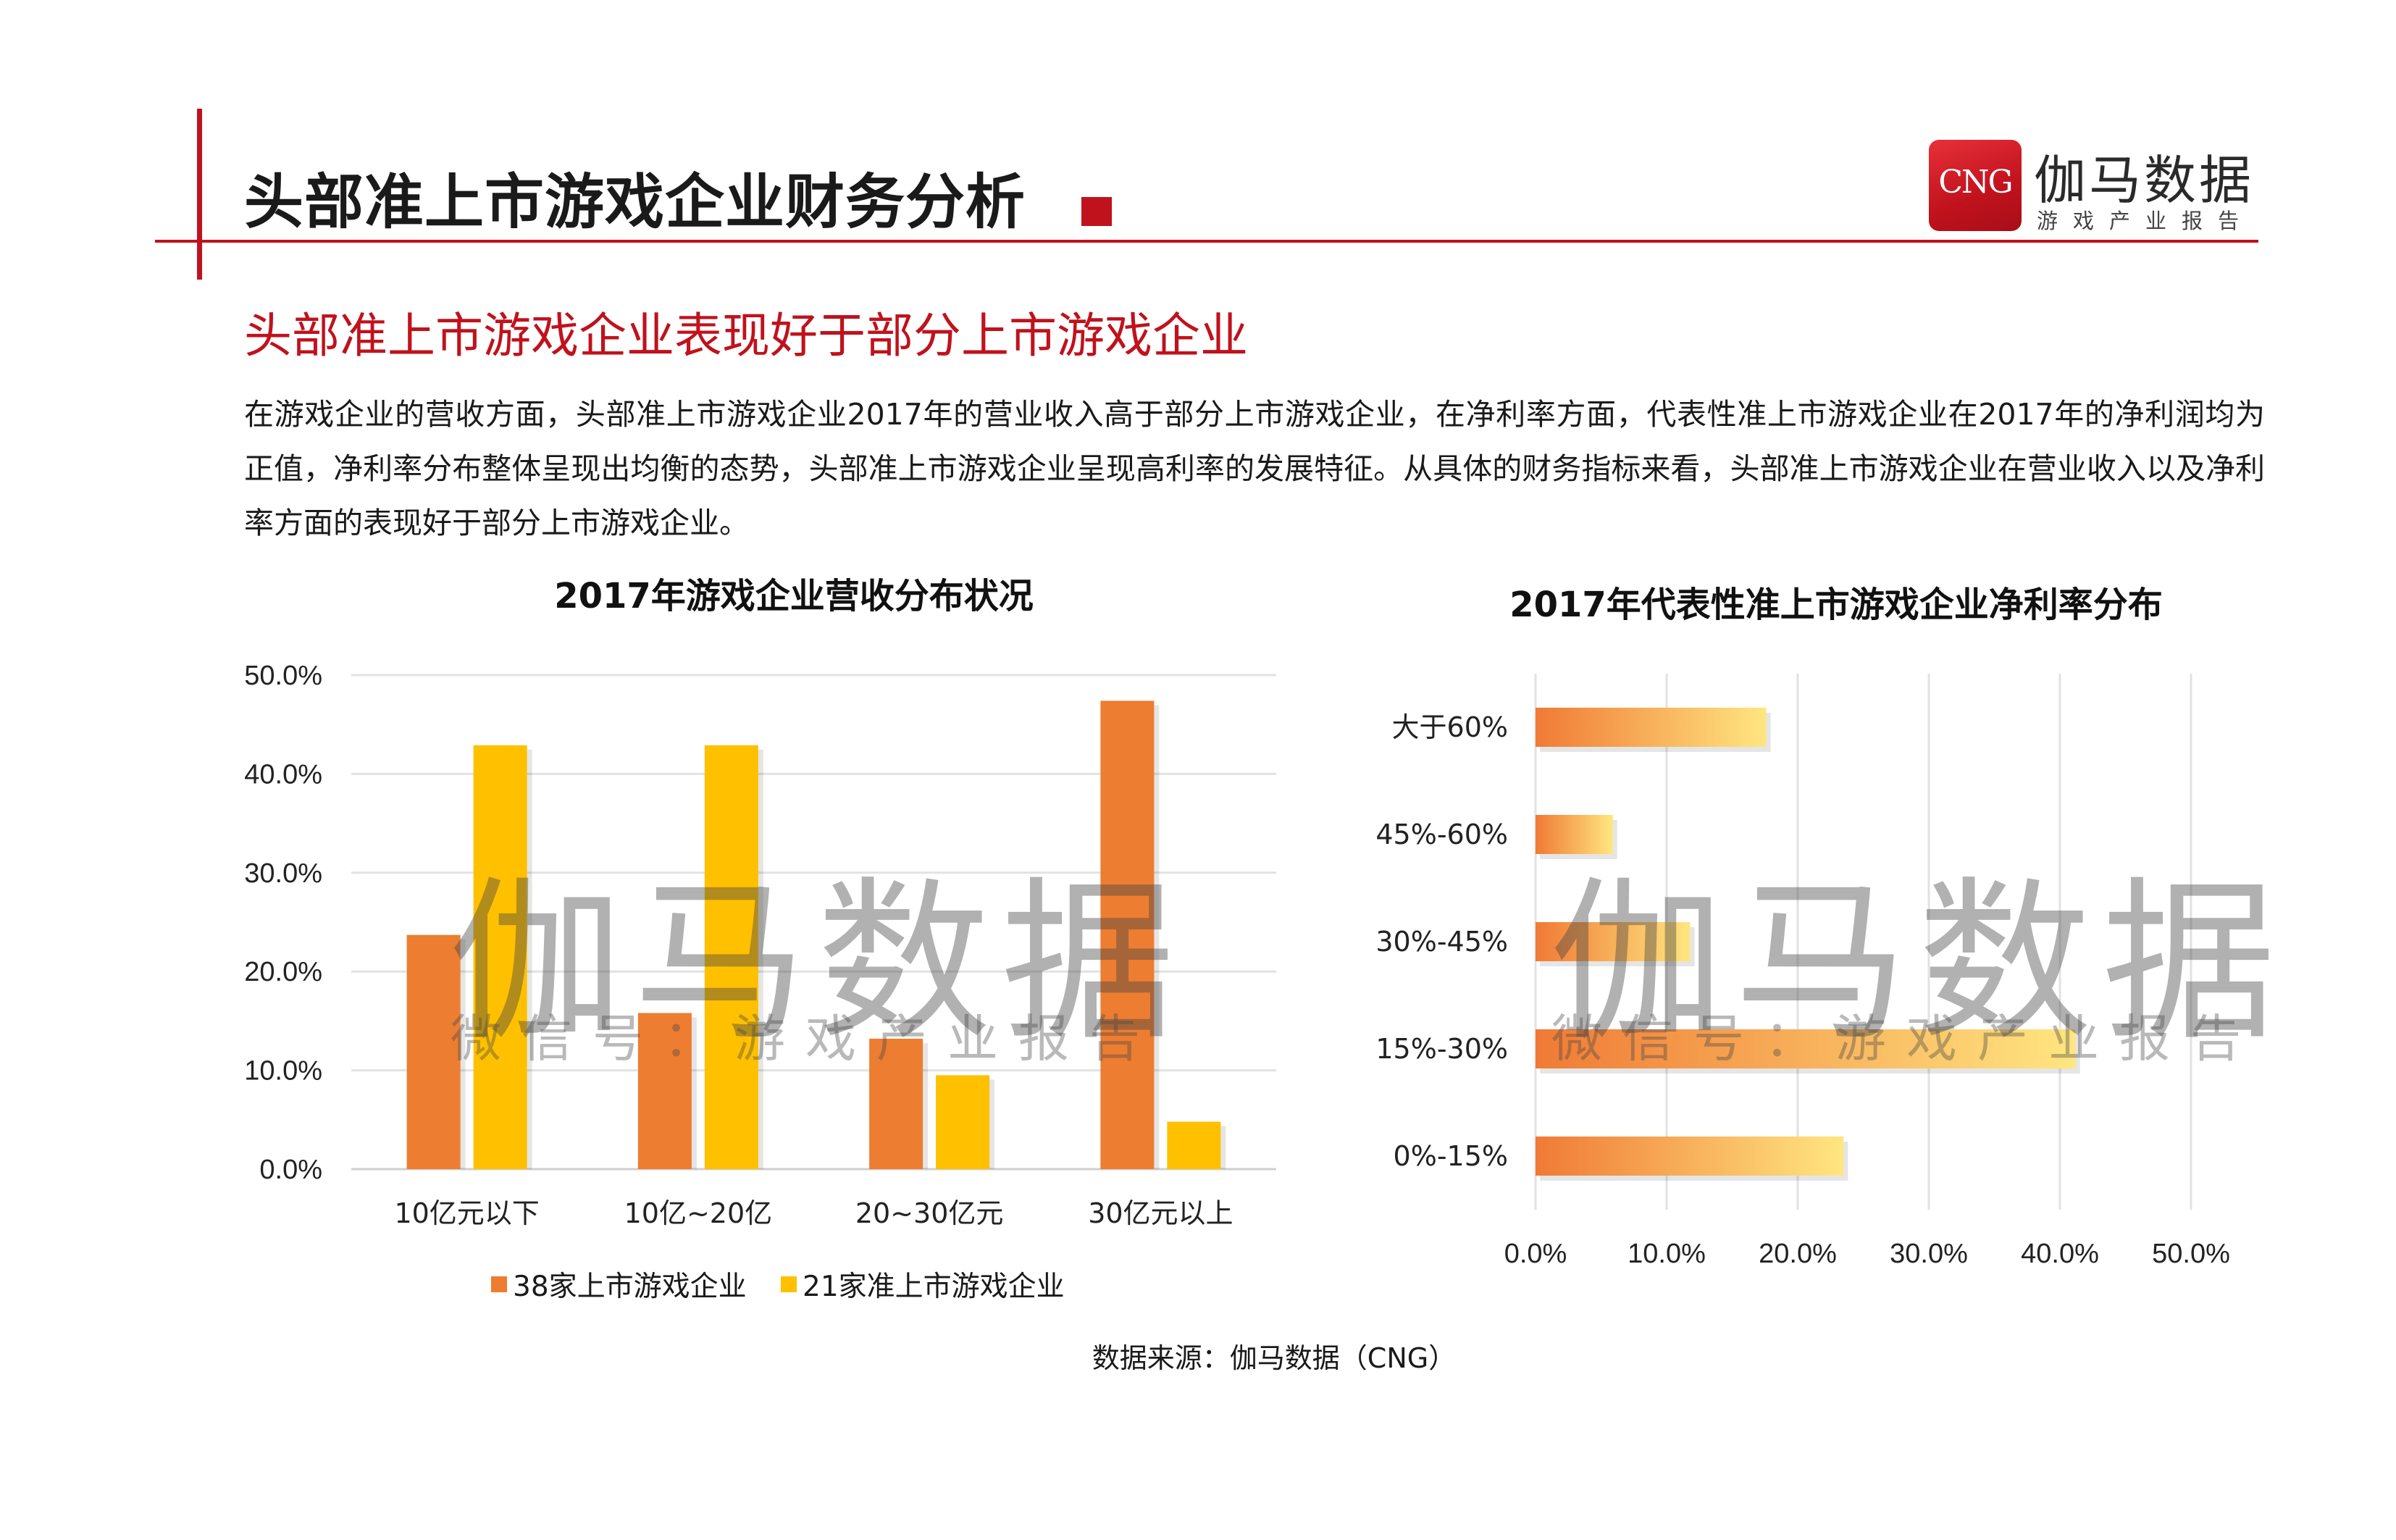 This screenshot has width=2396, height=1540. I want to click on header-vertical-rule, so click(199, 194).